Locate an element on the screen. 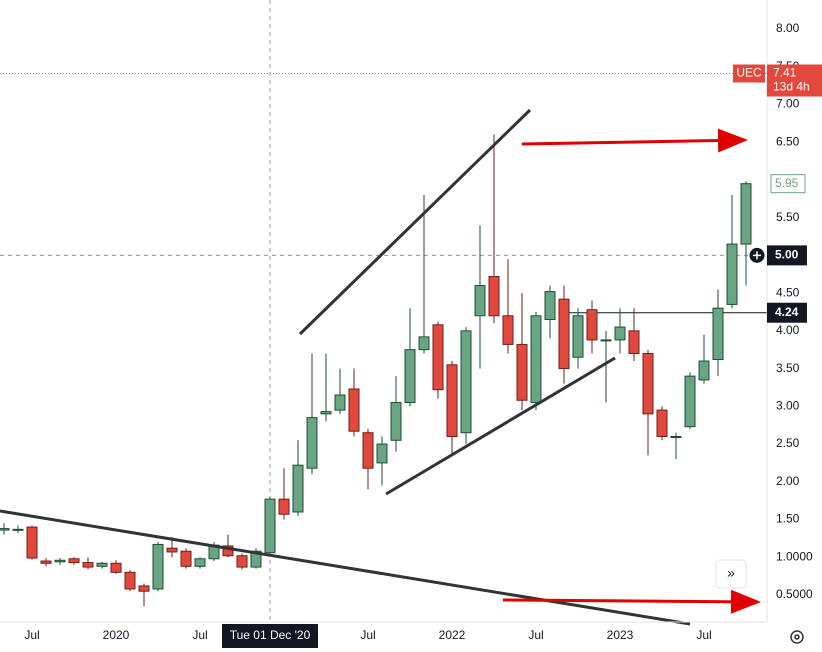  close-label: 5.95 is located at coordinates (787, 183).